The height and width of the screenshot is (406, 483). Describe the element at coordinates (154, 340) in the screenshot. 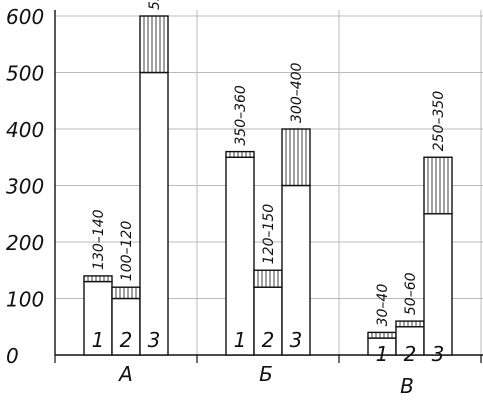

I see `bar-number-label-g0-b2: 3` at that location.